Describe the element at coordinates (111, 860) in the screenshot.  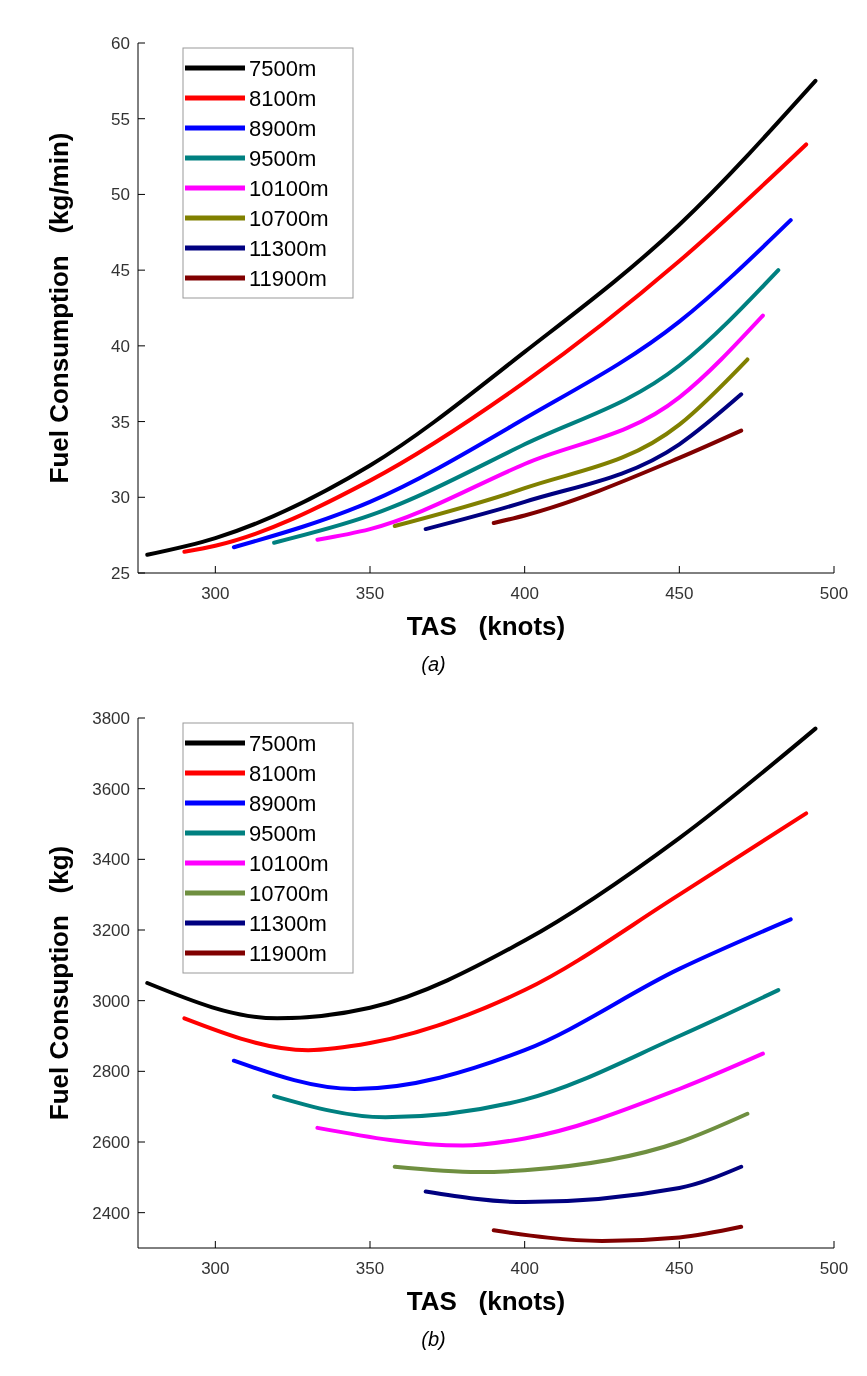
I see `y-tick-label: 3400` at that location.